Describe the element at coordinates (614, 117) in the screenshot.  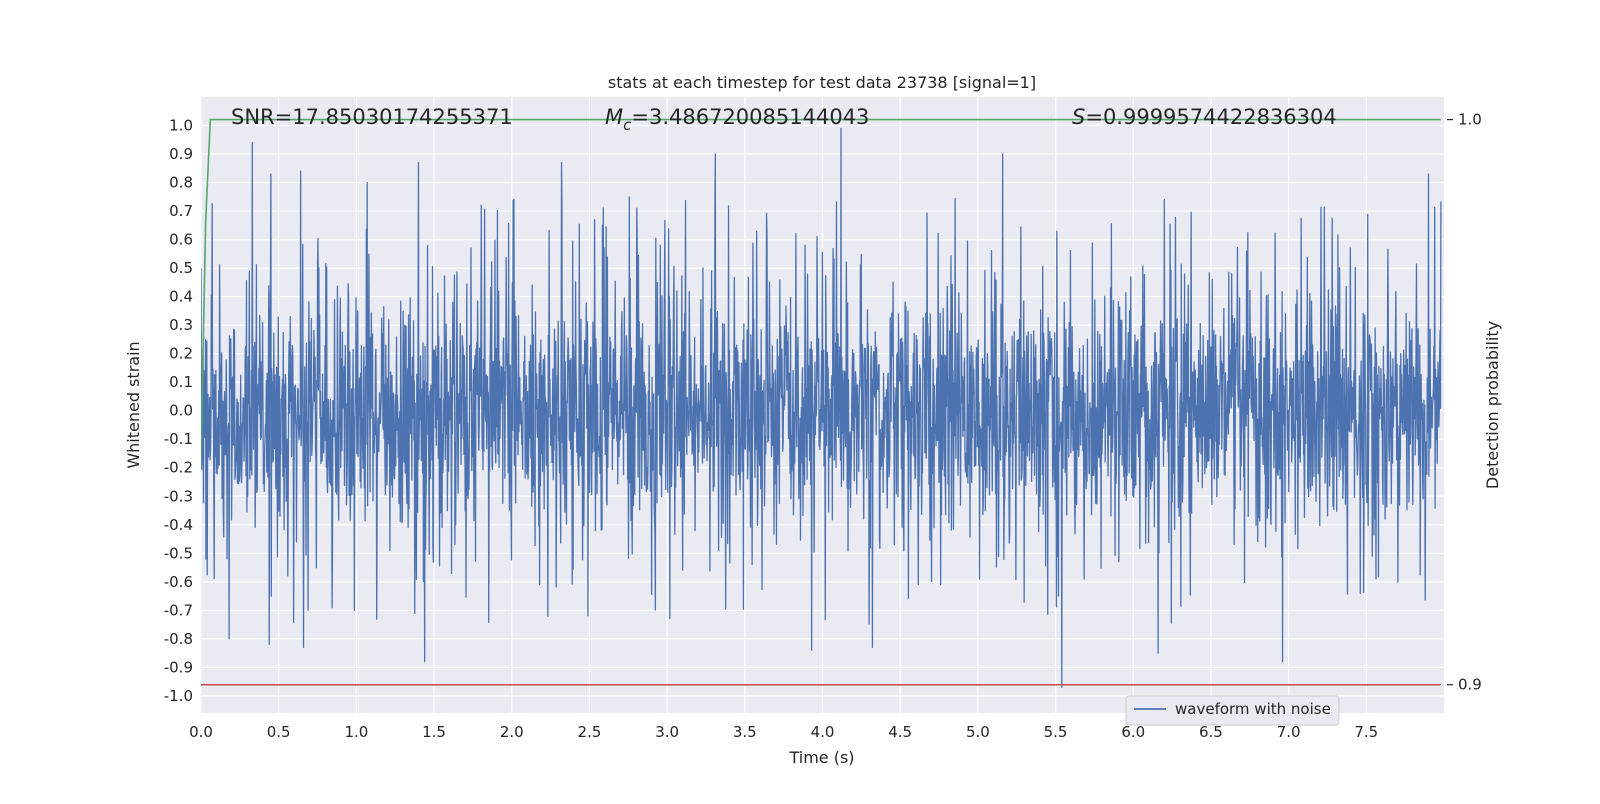
I see `chirp-mass-symbol: M` at that location.